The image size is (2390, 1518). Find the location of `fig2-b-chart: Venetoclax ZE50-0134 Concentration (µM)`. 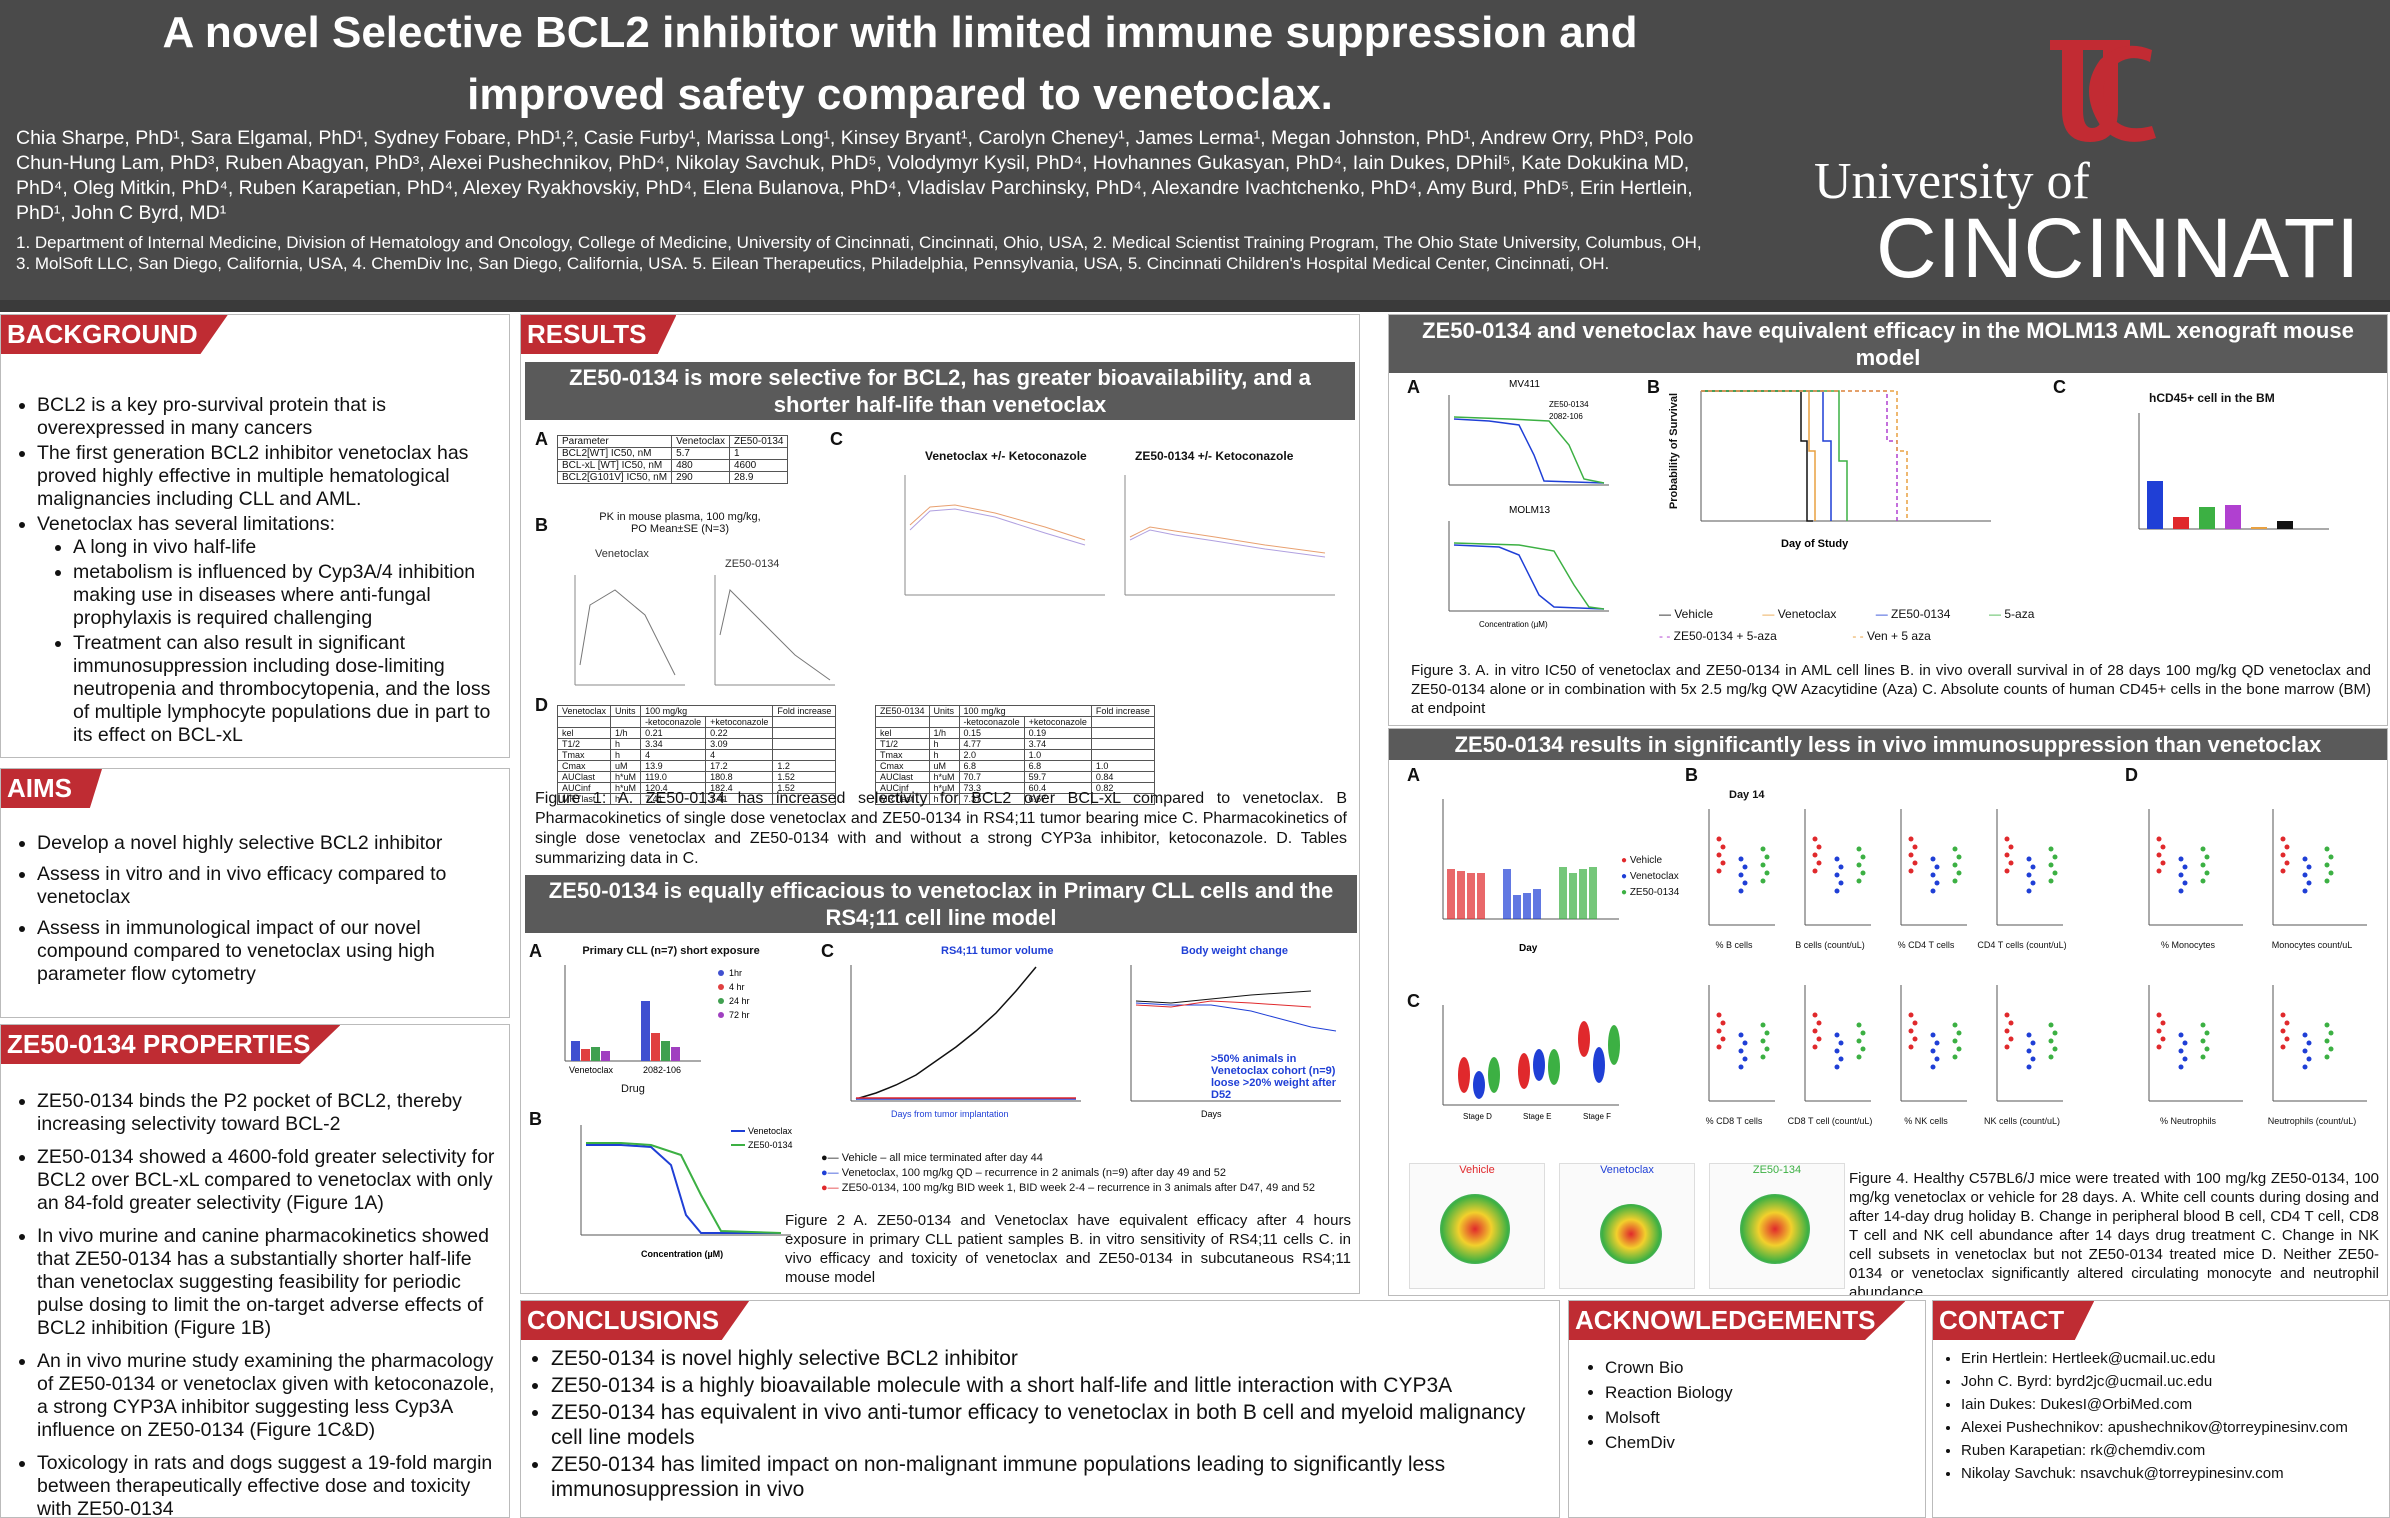

fig2-b-chart: Venetoclax ZE50-0134 Concentration (µM) is located at coordinates (686, 1192).